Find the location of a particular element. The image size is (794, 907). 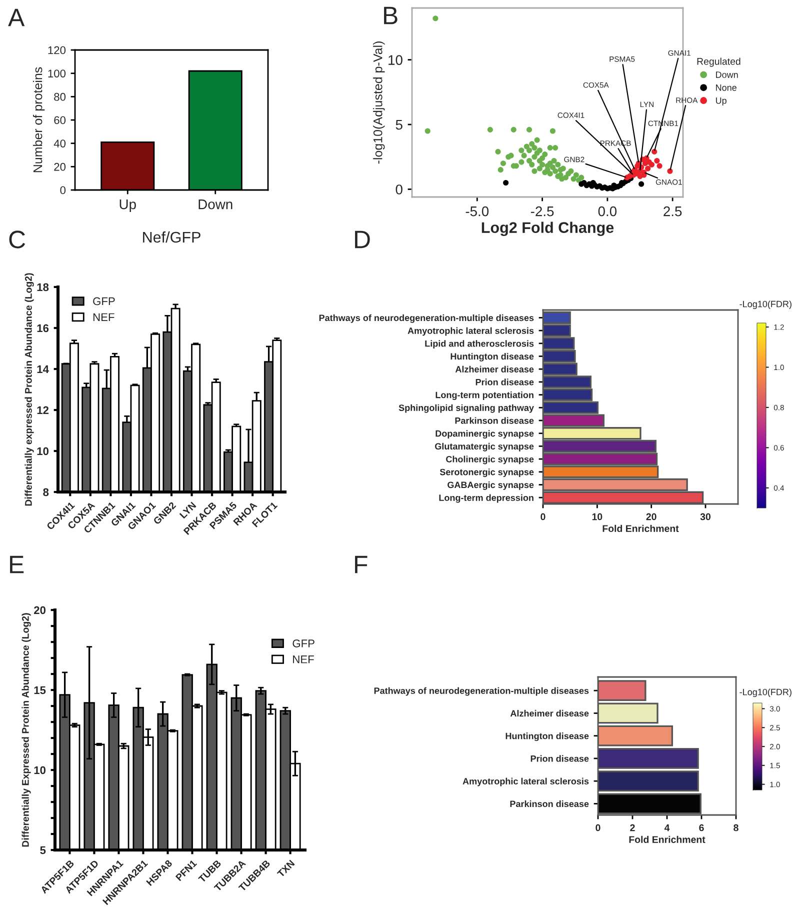

x-tick-label: 8 is located at coordinates (736, 828).